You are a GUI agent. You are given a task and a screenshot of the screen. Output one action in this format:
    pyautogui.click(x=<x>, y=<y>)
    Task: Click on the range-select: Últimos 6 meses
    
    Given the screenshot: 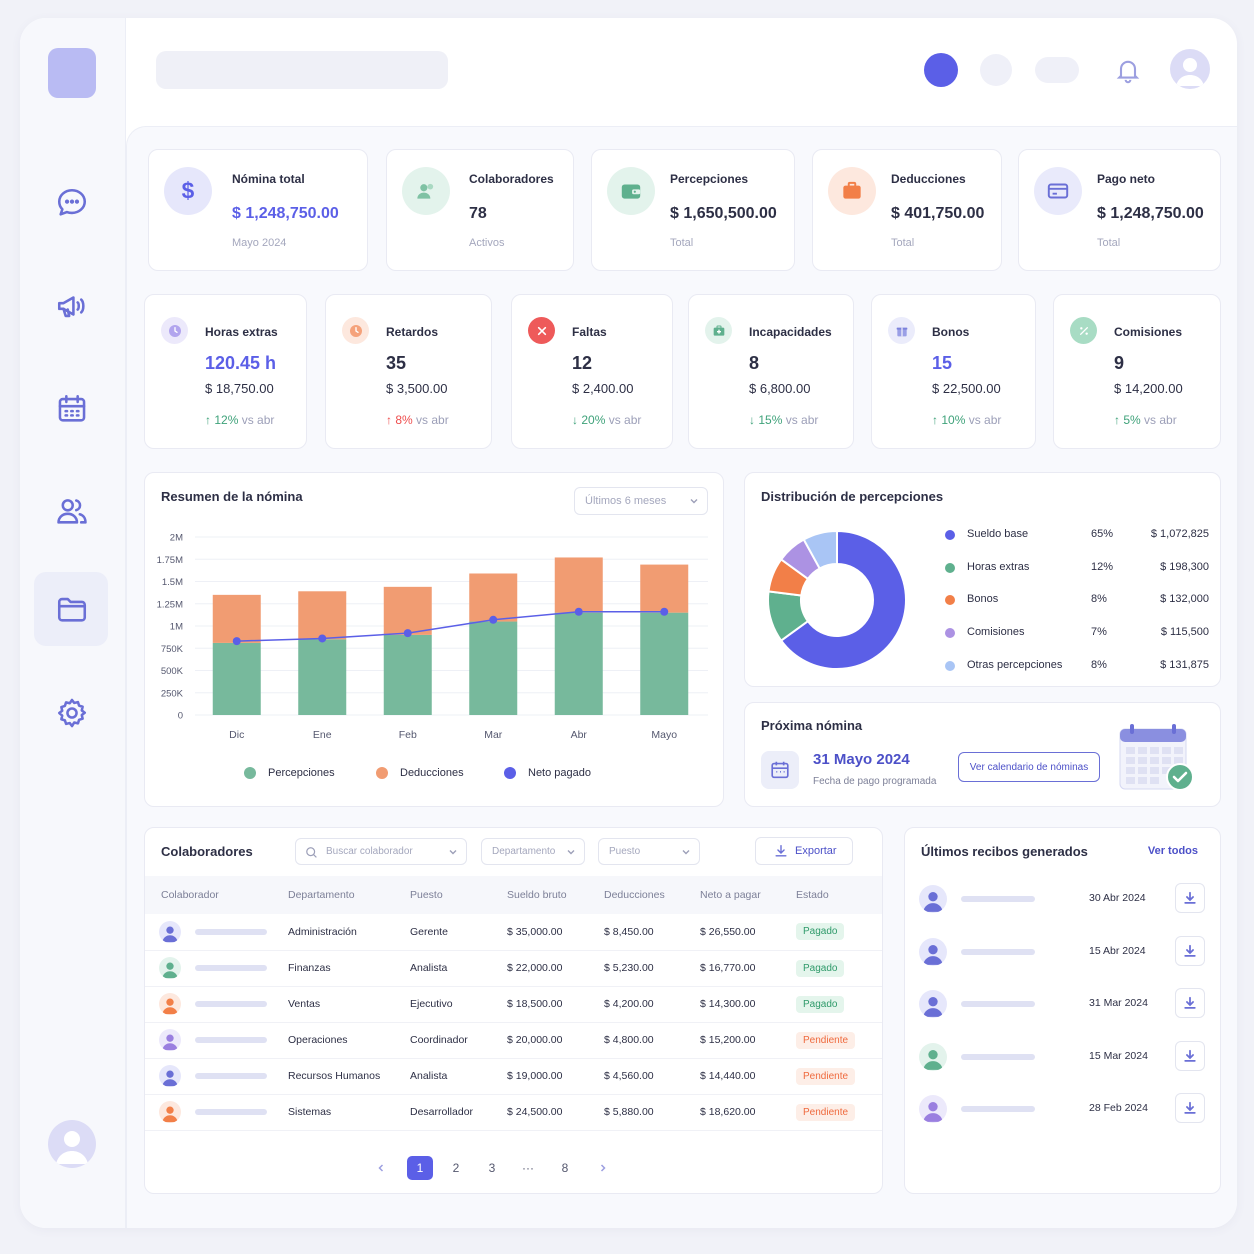 What is the action you would take?
    pyautogui.click(x=641, y=501)
    